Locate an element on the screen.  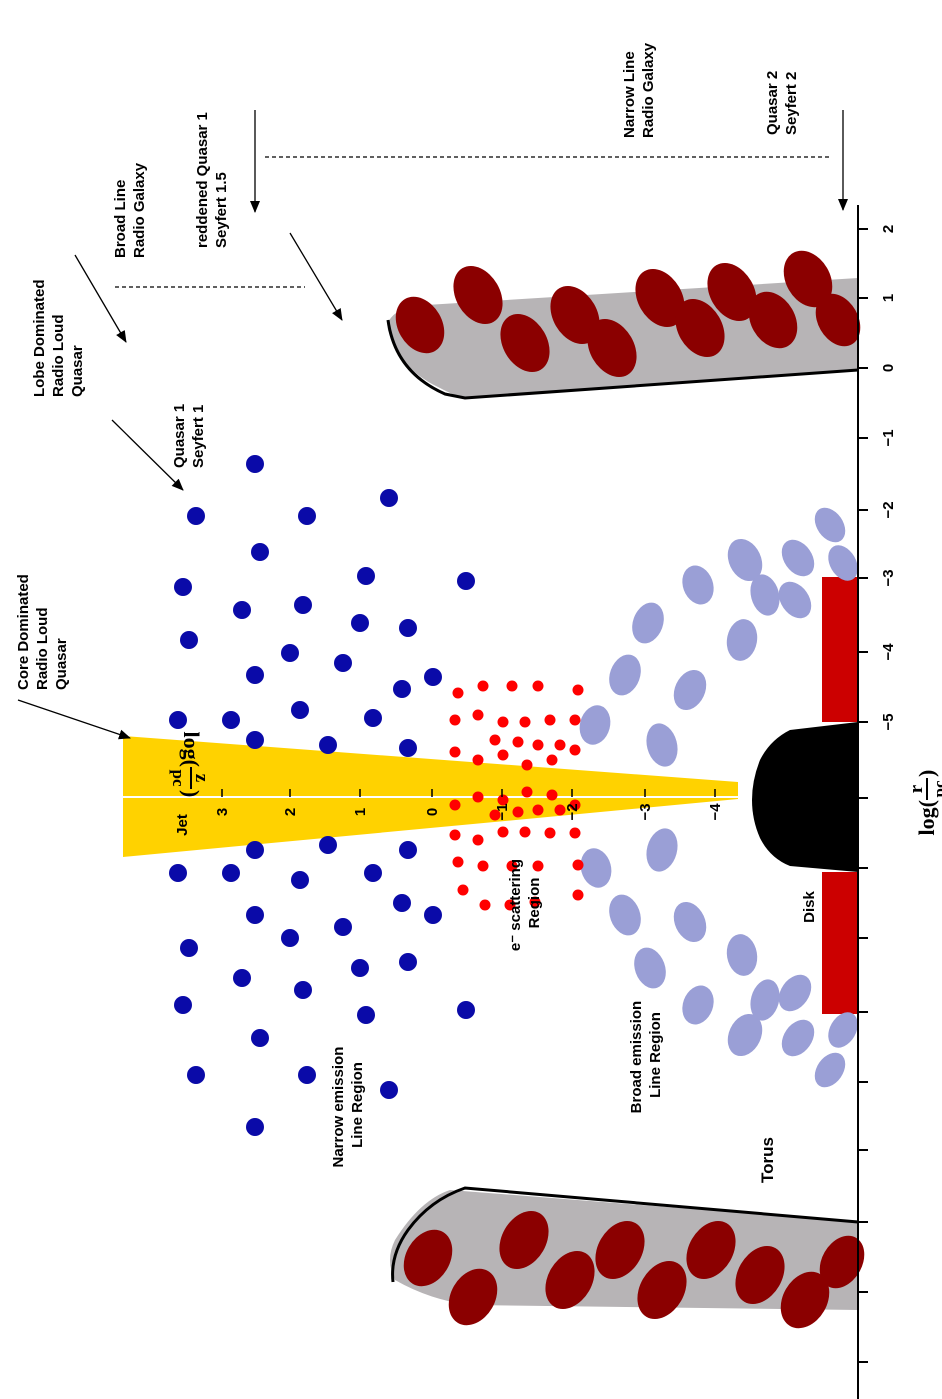
z-axis-ticks: 3 2 1 0 −1 −2 −3 −4 −5 is located at coordinates (505, 805).